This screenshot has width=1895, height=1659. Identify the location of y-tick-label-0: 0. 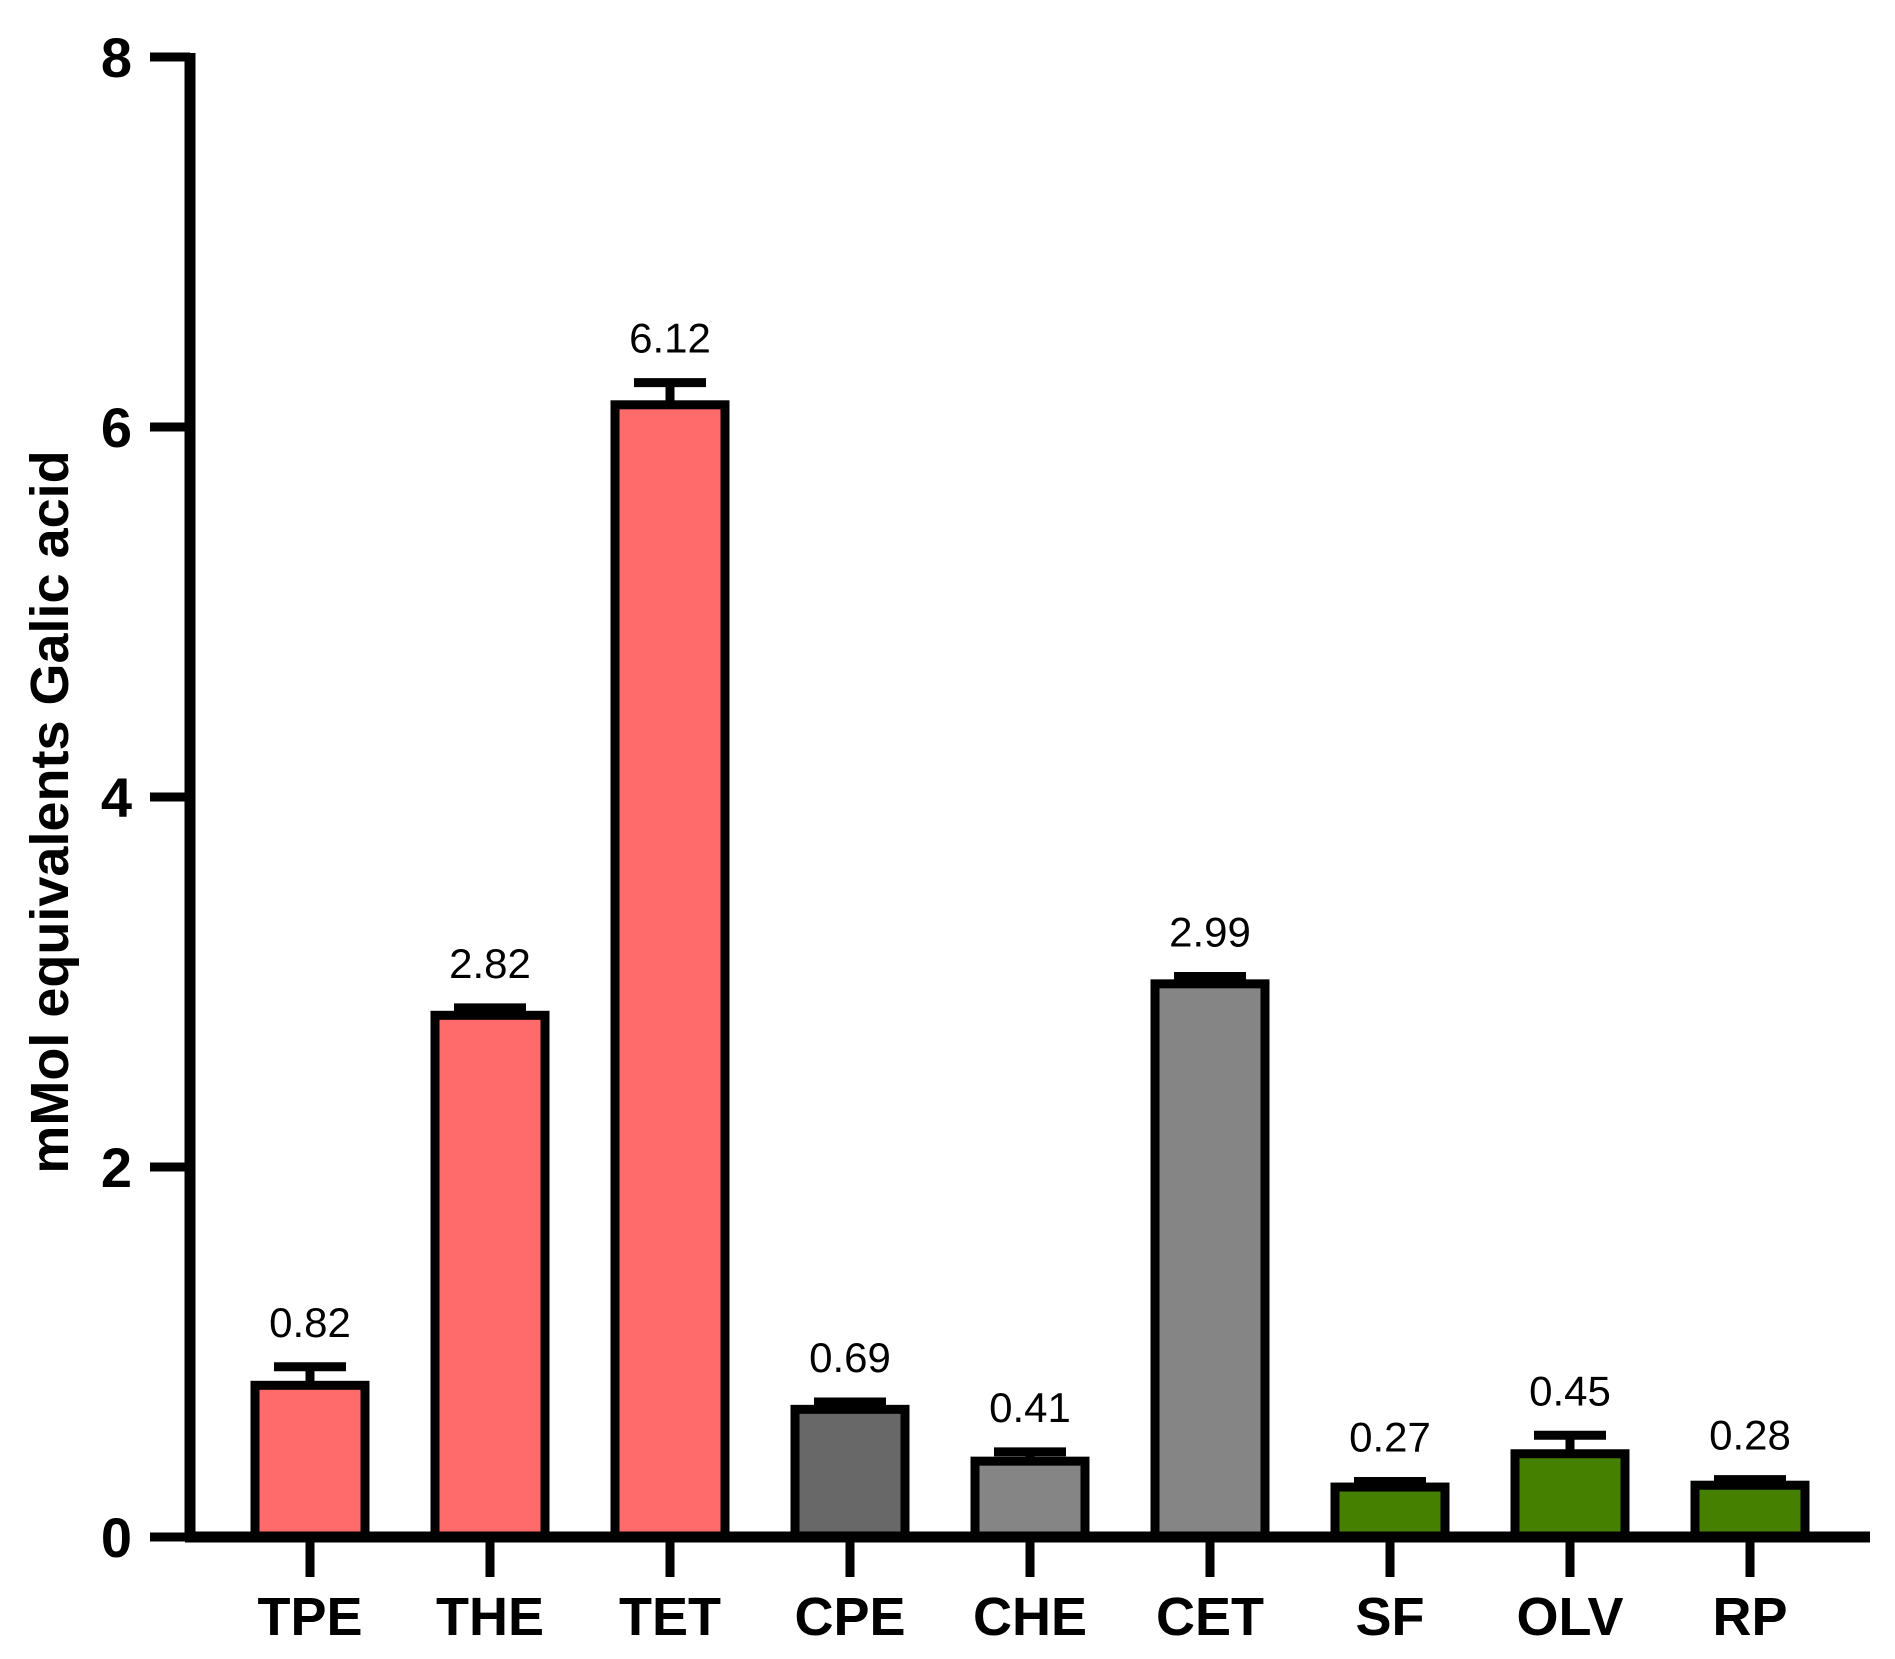
(116, 1537).